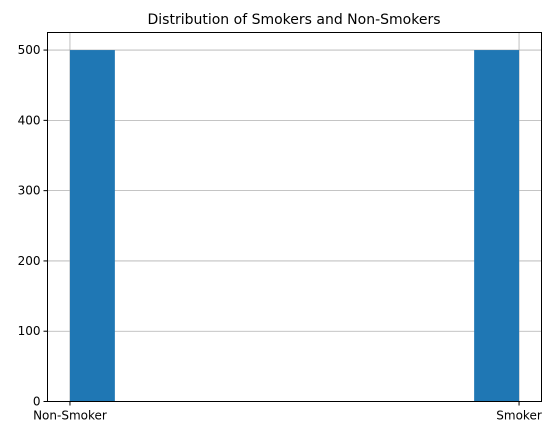 This screenshot has height=435, width=555. I want to click on y-axis: 0 100 200 300 400 500, so click(33, 226).